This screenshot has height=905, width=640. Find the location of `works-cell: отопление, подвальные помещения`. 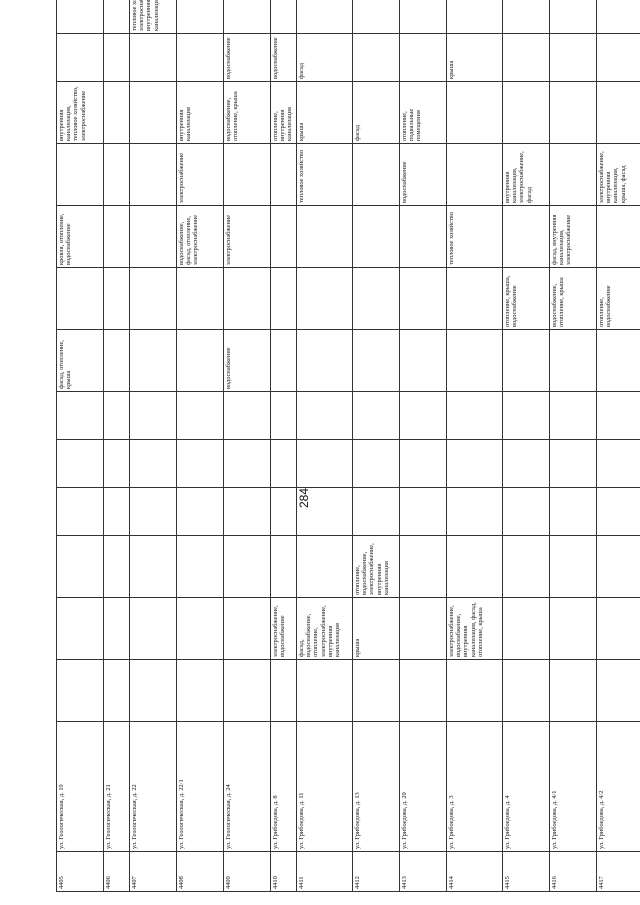

works-cell: отопление, подвальные помещения is located at coordinates (423, 112).